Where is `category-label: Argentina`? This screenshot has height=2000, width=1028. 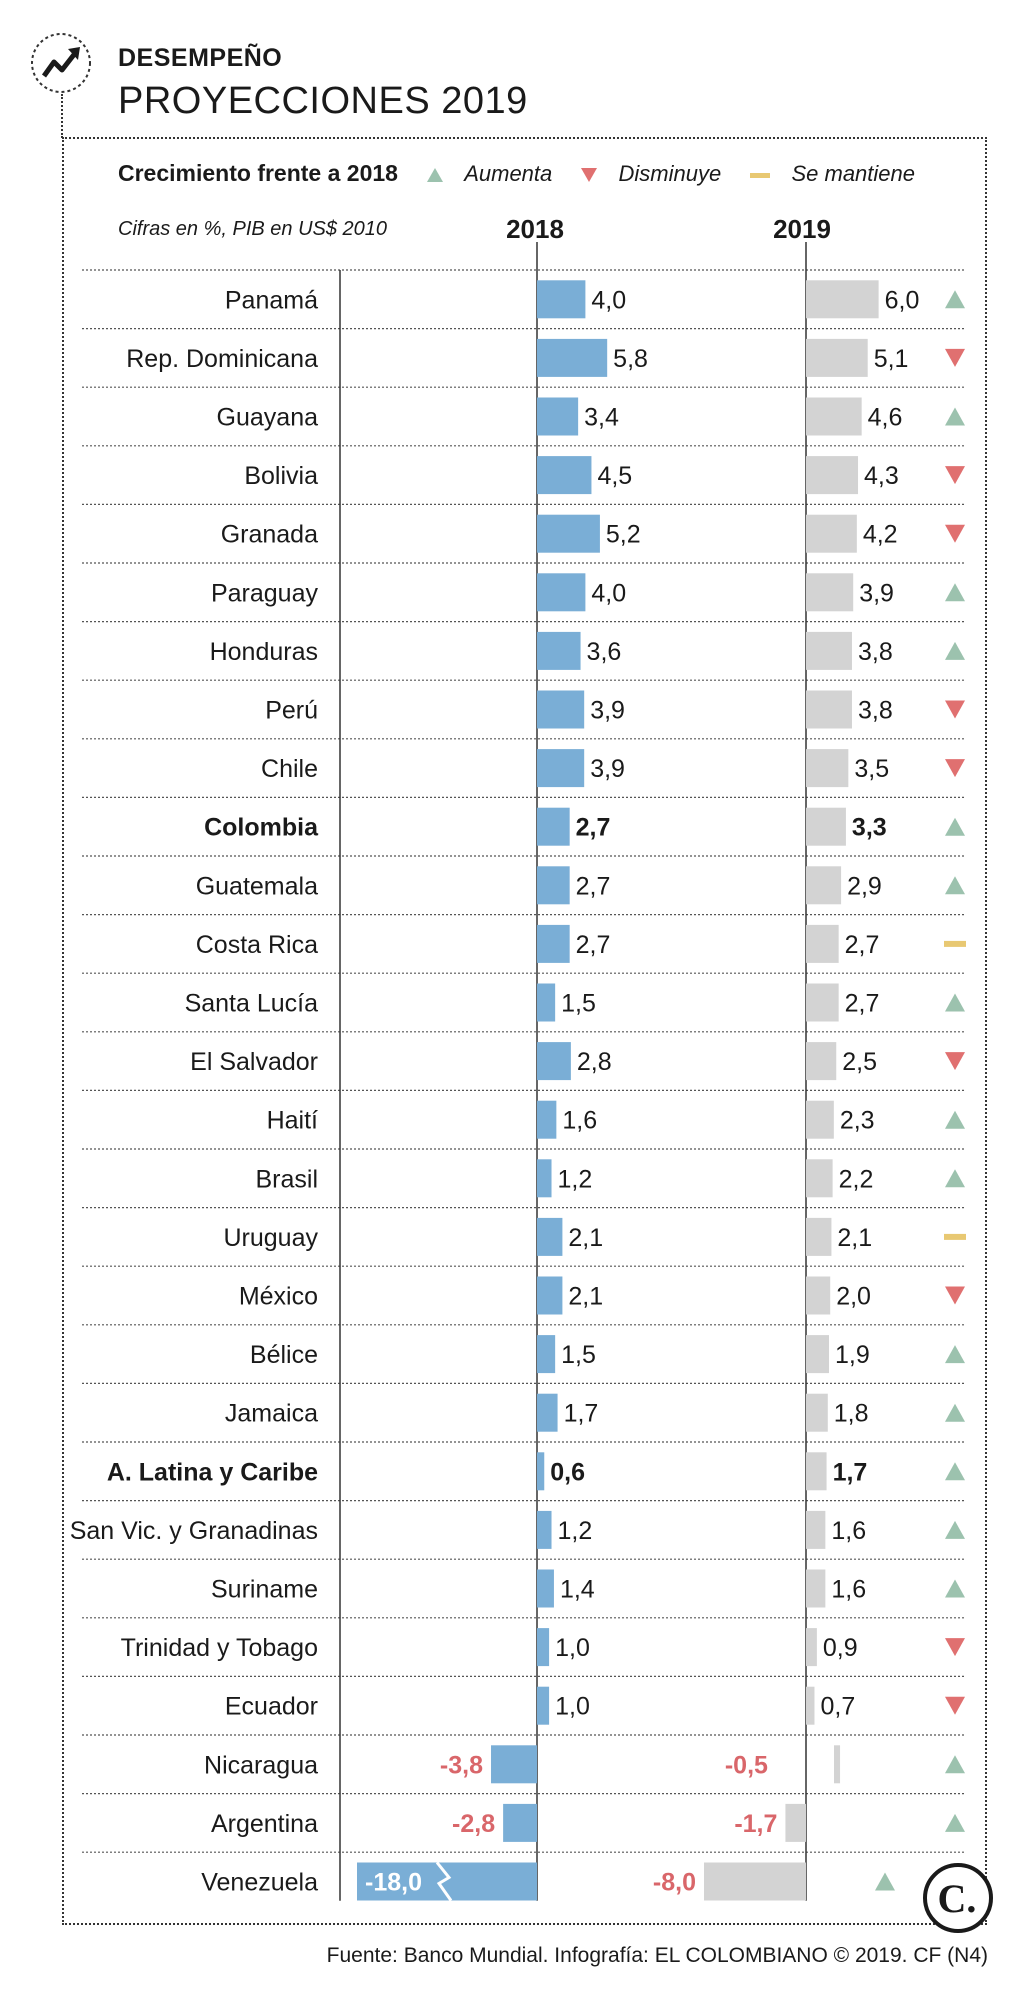 category-label: Argentina is located at coordinates (264, 1824).